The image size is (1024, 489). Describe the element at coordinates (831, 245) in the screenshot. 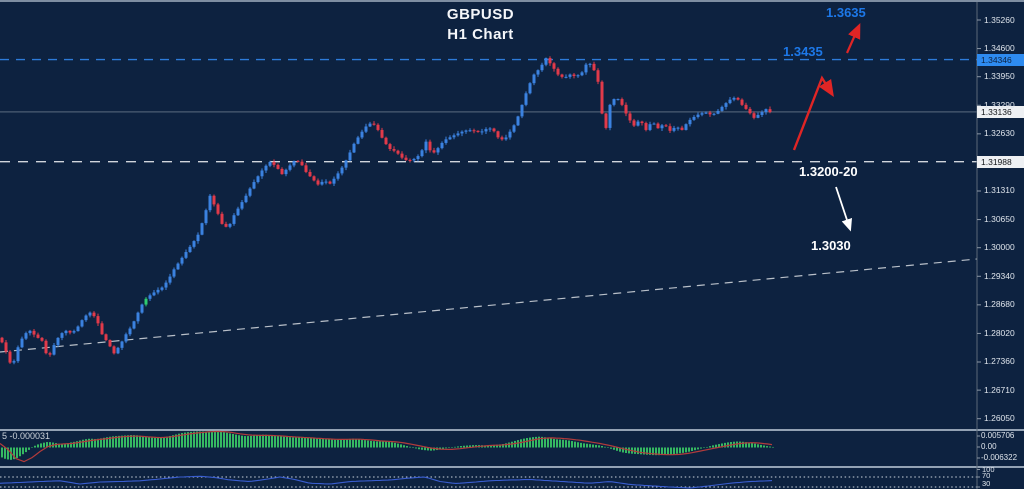

I see `annotation-downside-target: 1.3030` at that location.